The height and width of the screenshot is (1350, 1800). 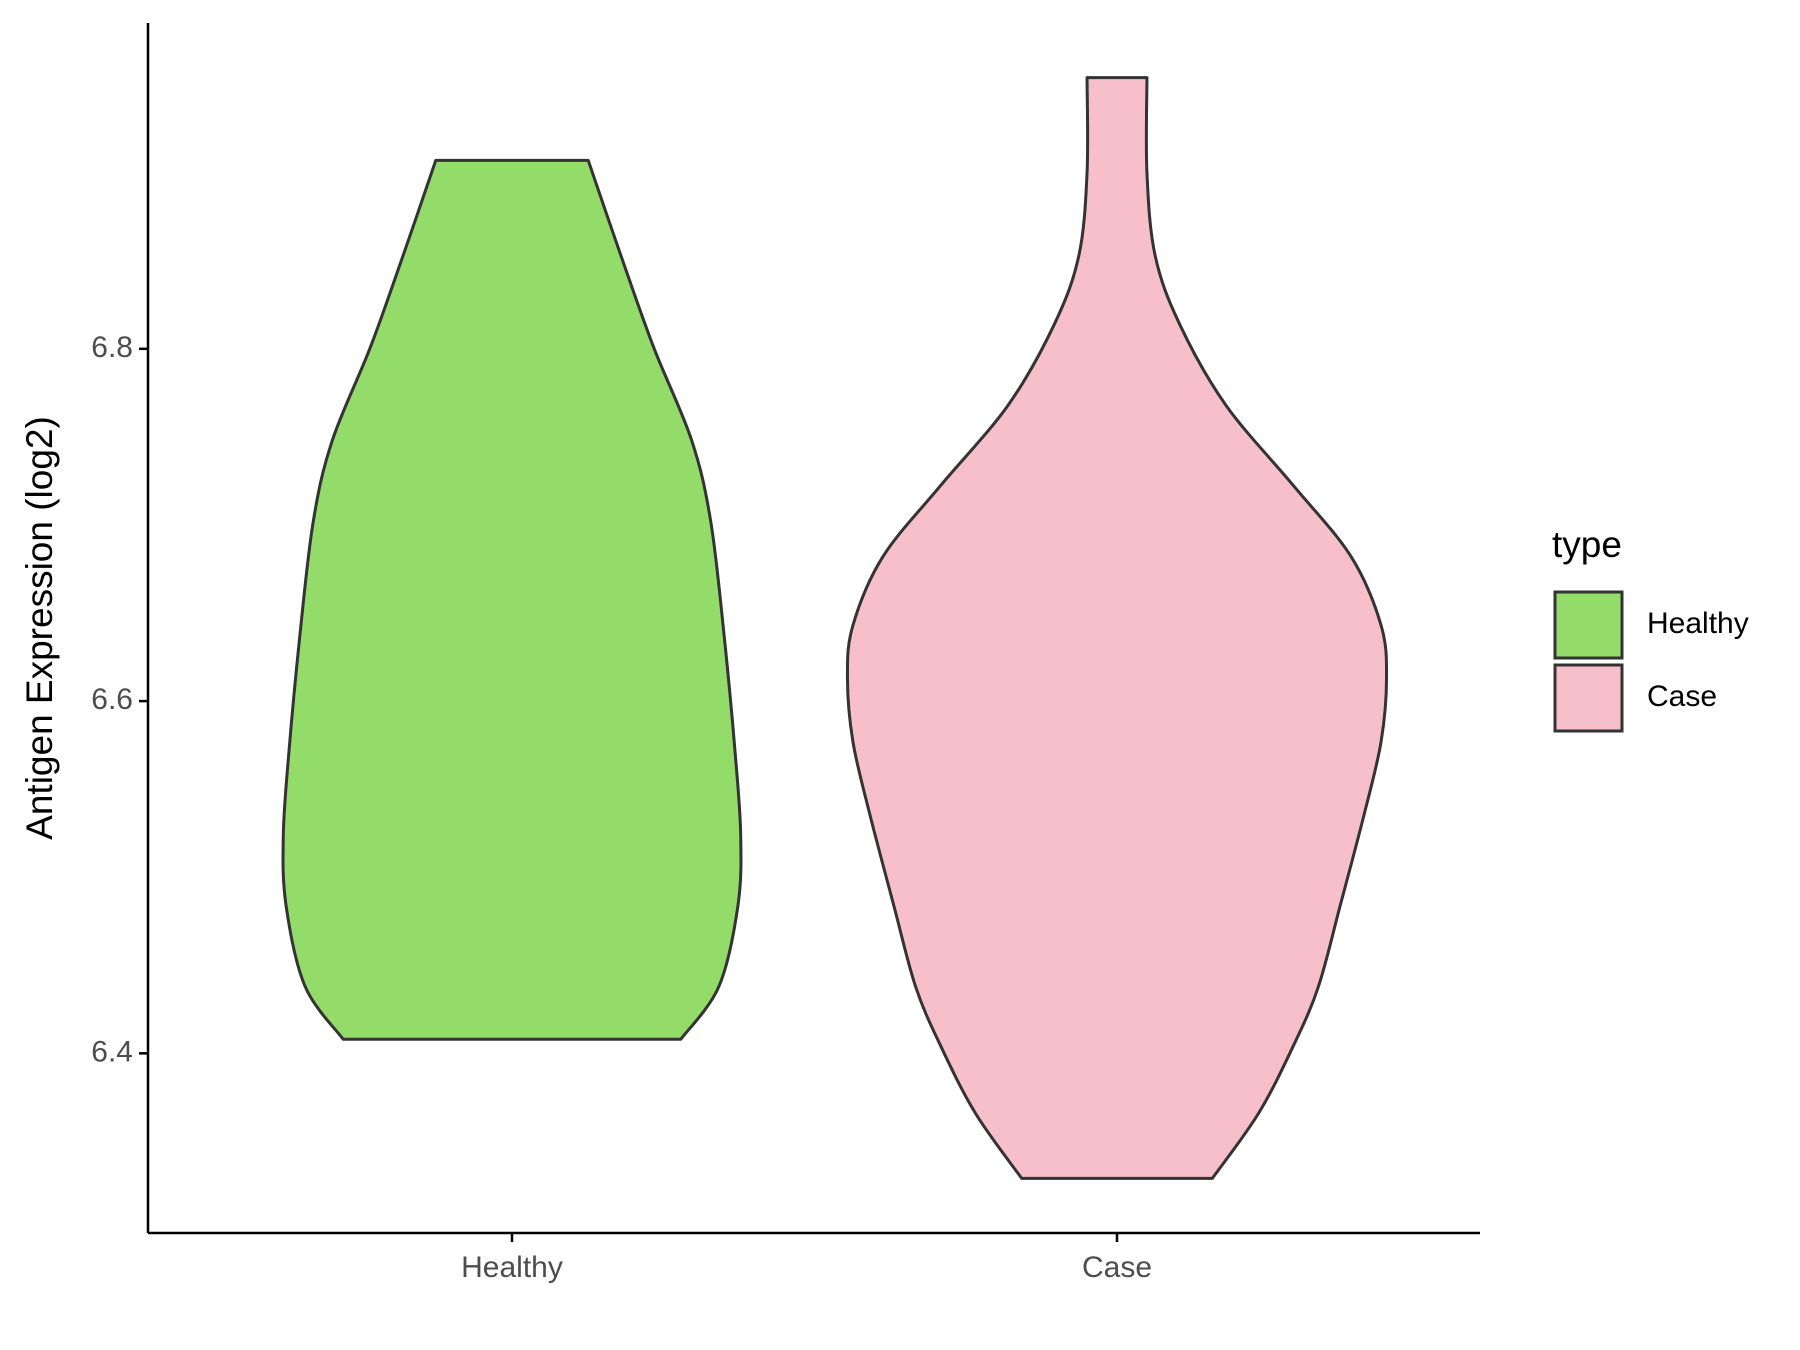 What do you see at coordinates (512, 1267) in the screenshot?
I see `x-tick-label: Healthy` at bounding box center [512, 1267].